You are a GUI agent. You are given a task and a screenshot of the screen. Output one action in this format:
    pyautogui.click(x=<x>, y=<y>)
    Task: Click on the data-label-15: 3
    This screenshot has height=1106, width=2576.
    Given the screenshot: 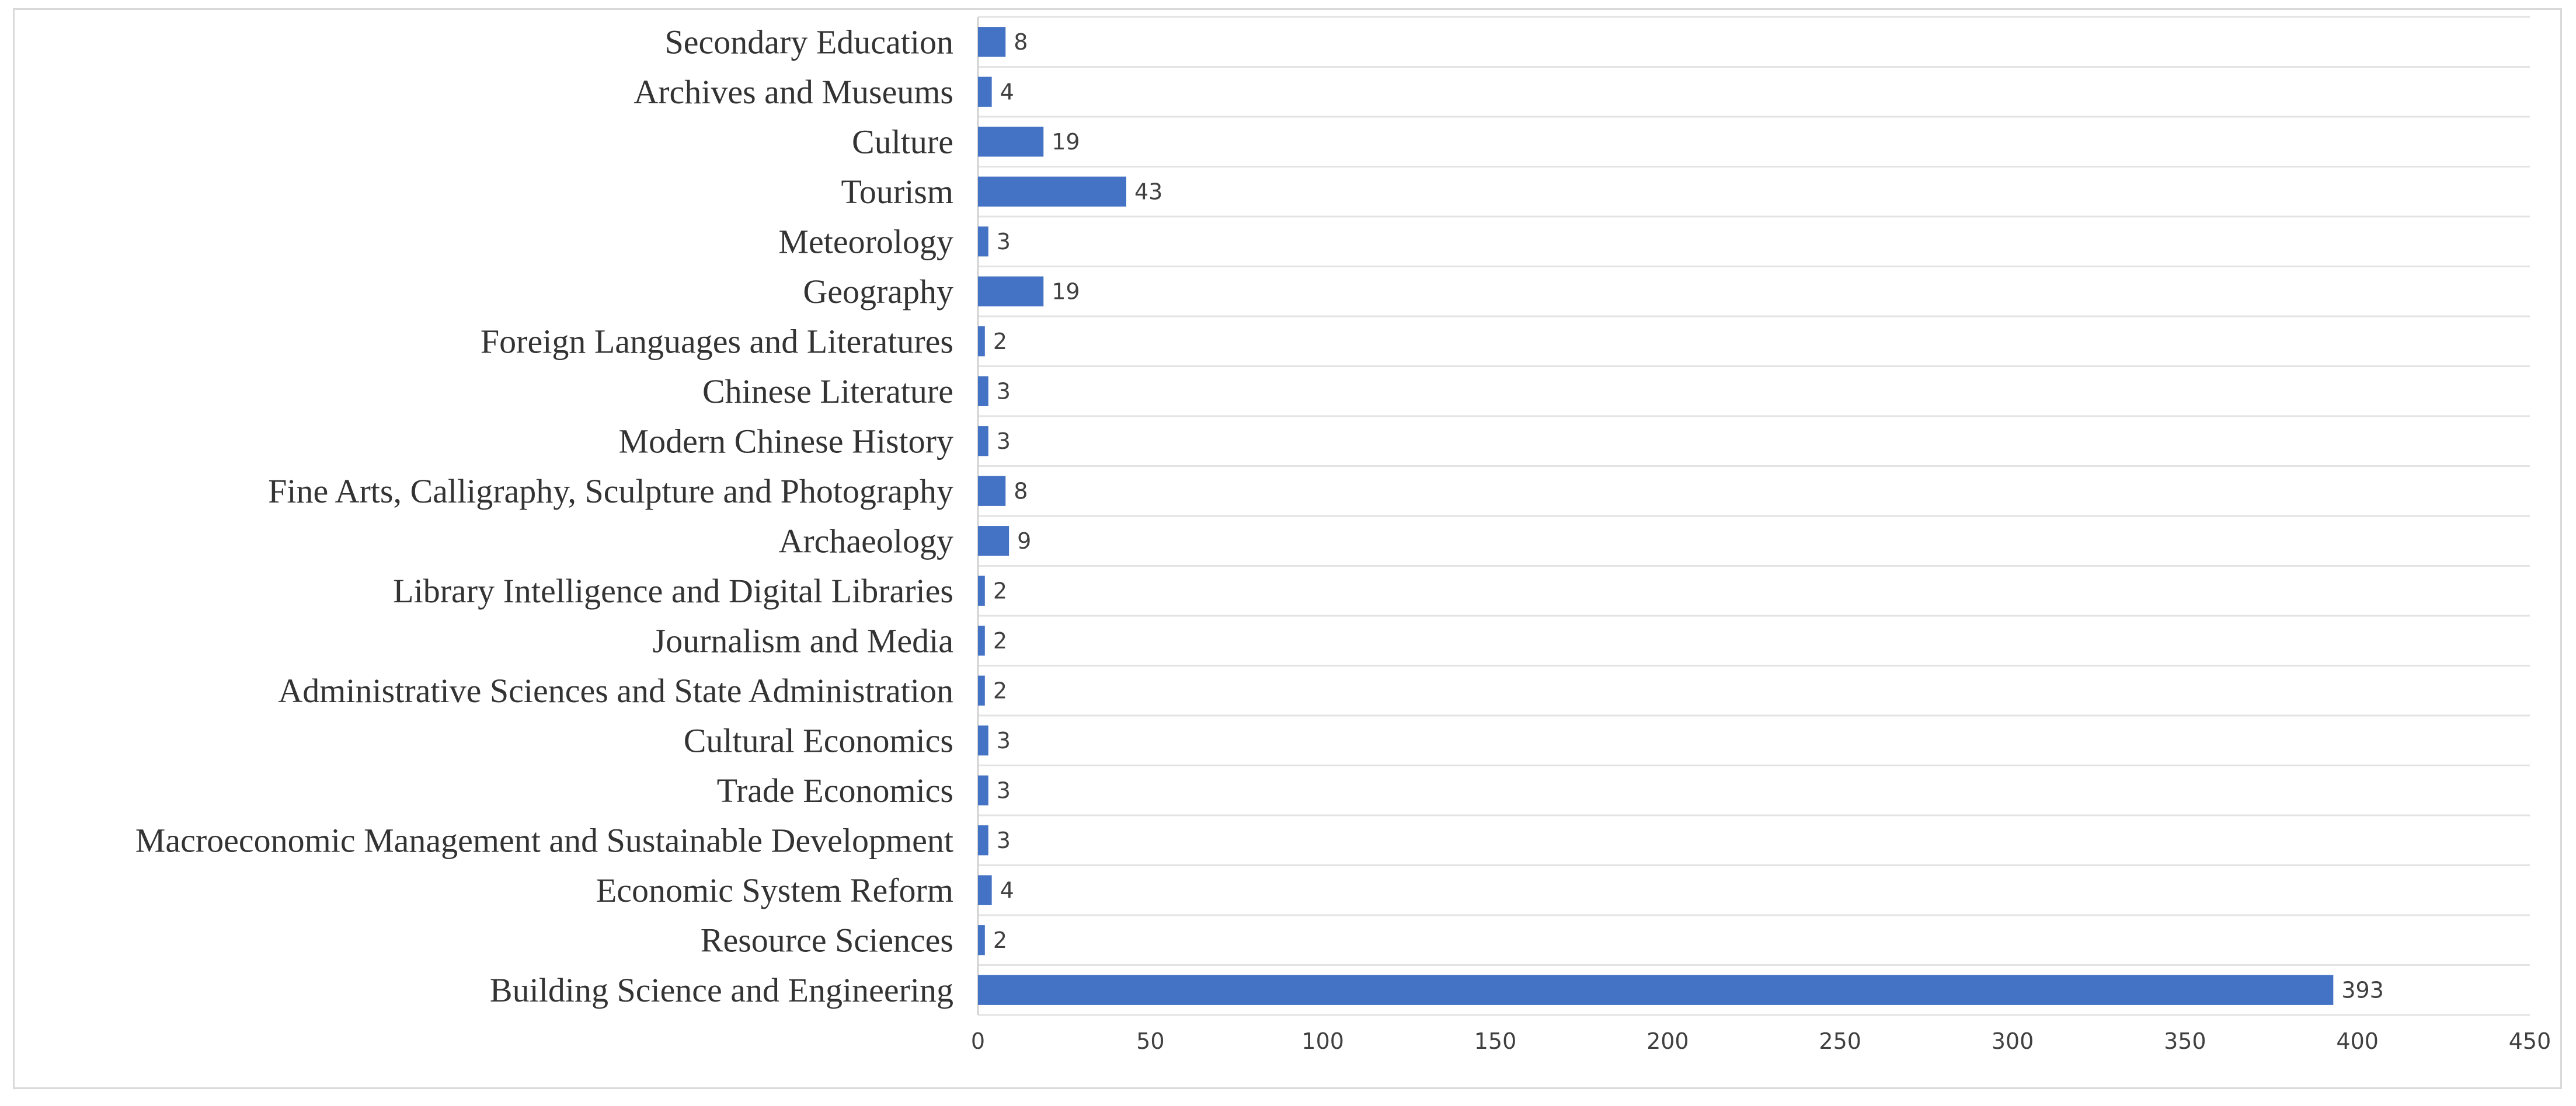 What is the action you would take?
    pyautogui.click(x=1004, y=790)
    